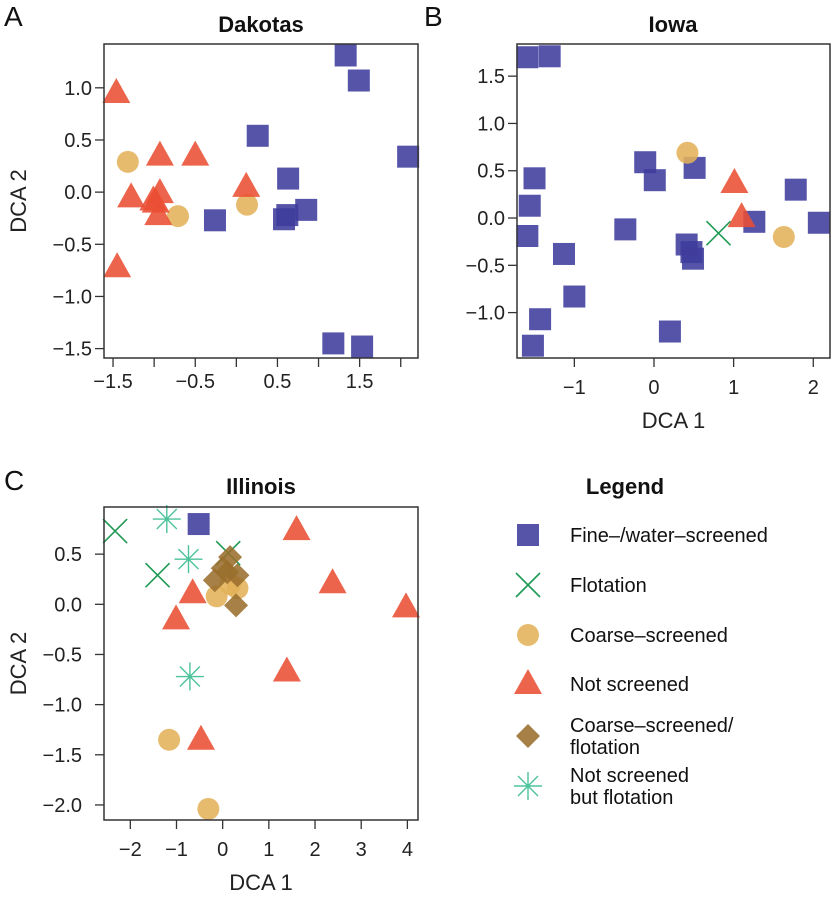 The height and width of the screenshot is (897, 833). Describe the element at coordinates (621, 798) in the screenshot. I see `legend-label: but flotation` at that location.